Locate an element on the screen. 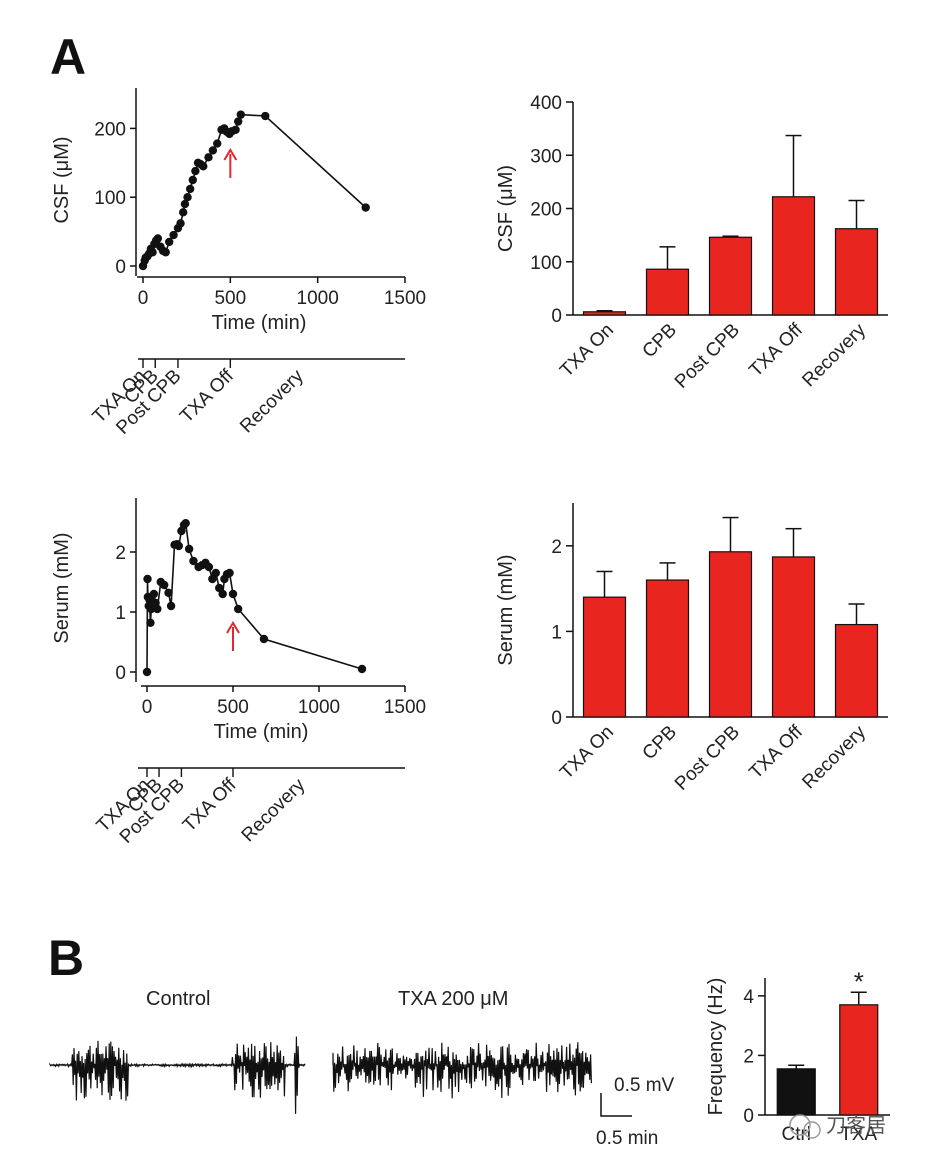 This screenshot has width=936, height=1164. data-line is located at coordinates (254, 190).